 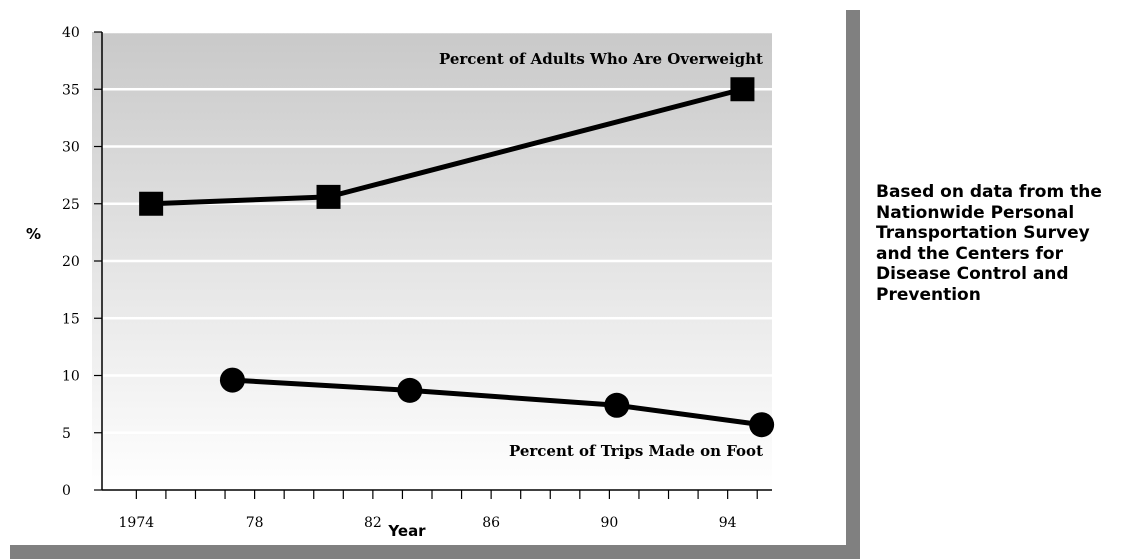 I want to click on y-tick-label: 40, so click(x=71, y=33).